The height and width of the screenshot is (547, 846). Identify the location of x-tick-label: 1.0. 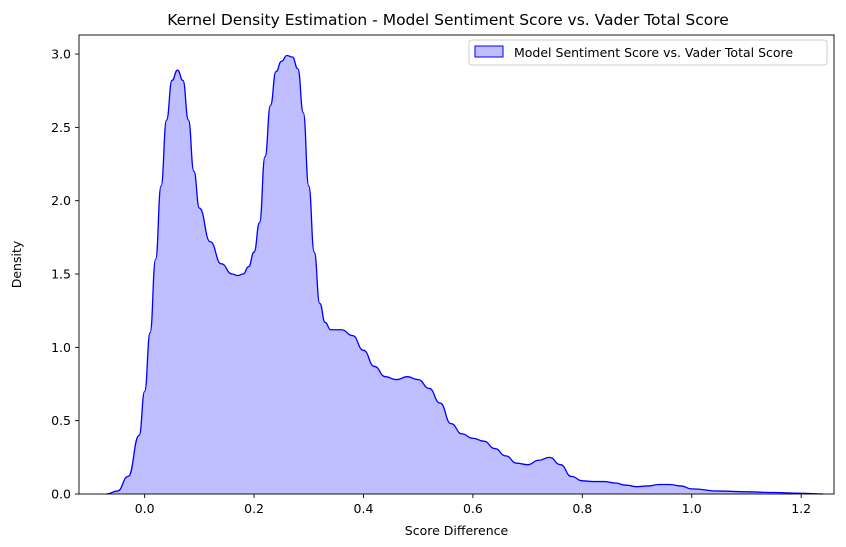
(692, 508).